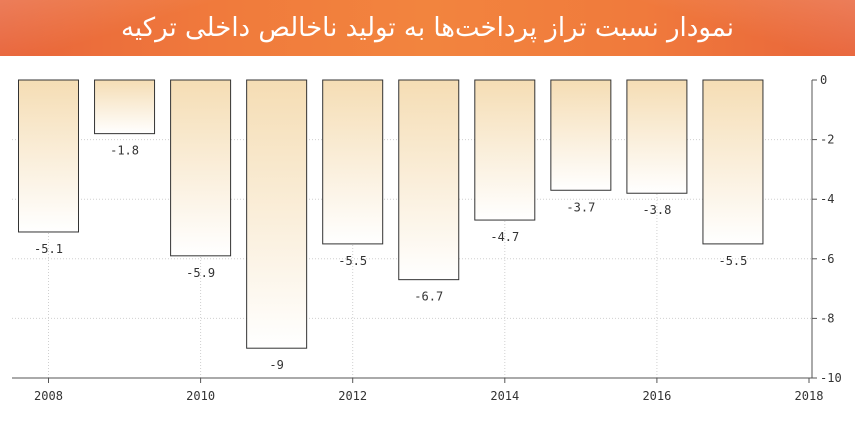 Image resolution: width=855 pixels, height=432 pixels. Describe the element at coordinates (656, 396) in the screenshot. I see `x-tick-label: 2016` at that location.